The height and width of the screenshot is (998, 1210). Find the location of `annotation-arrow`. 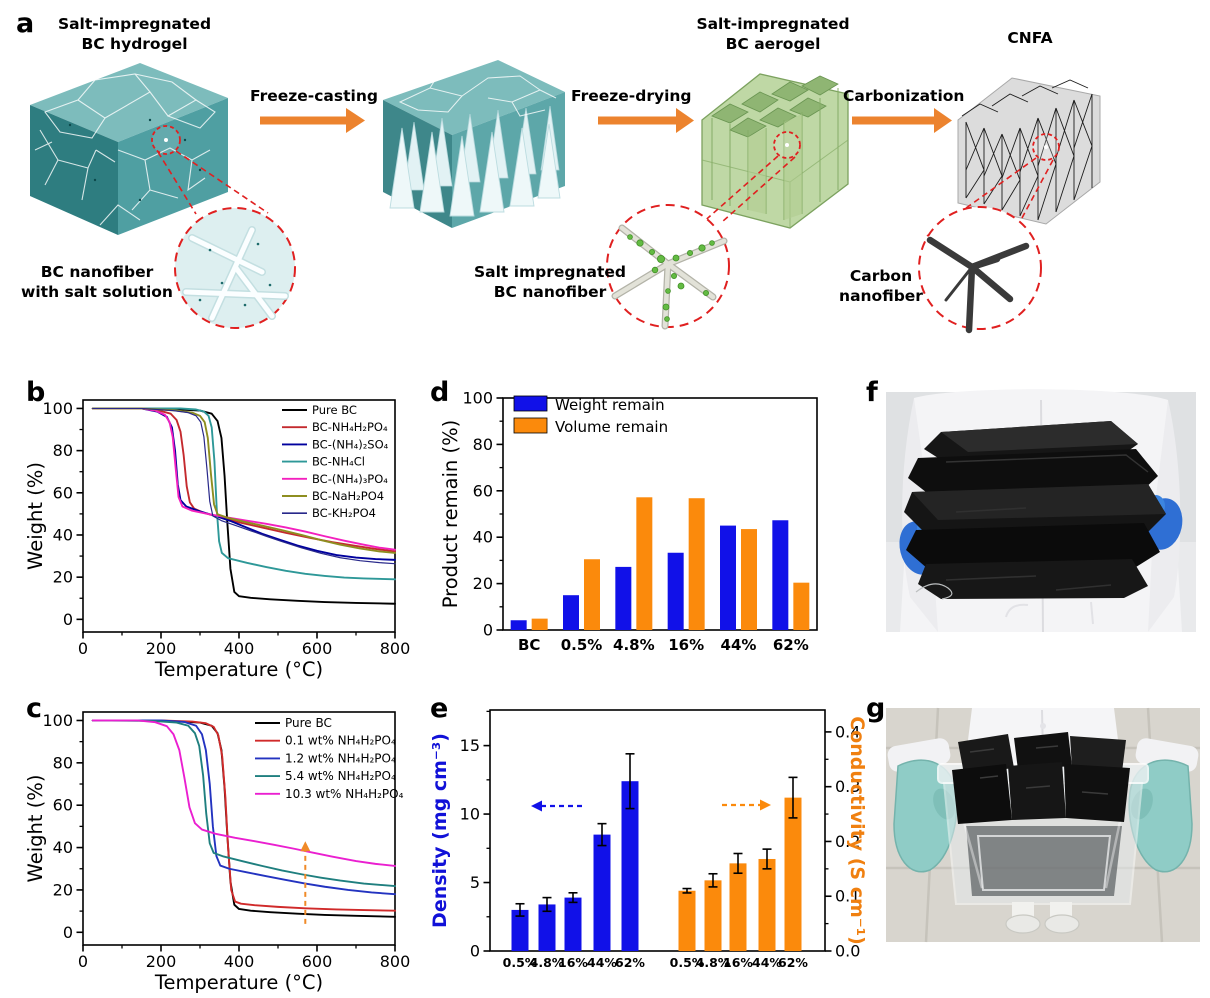

annotation-arrow is located at coordinates (305, 846).